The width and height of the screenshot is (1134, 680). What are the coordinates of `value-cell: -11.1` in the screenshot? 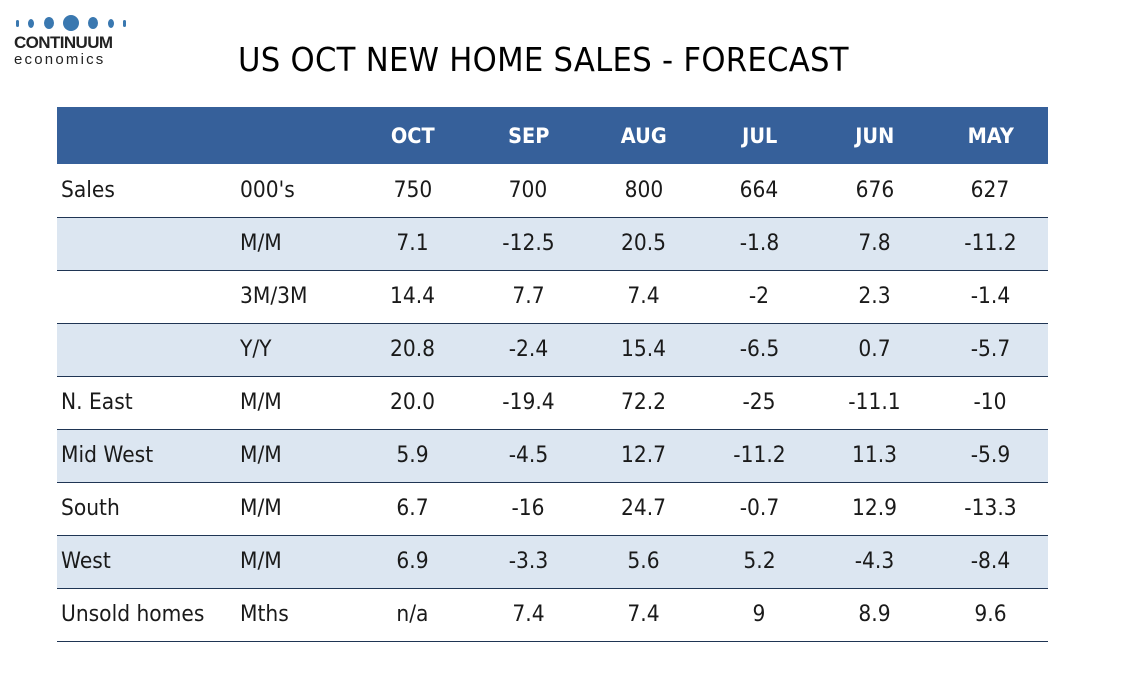 It's located at (875, 402).